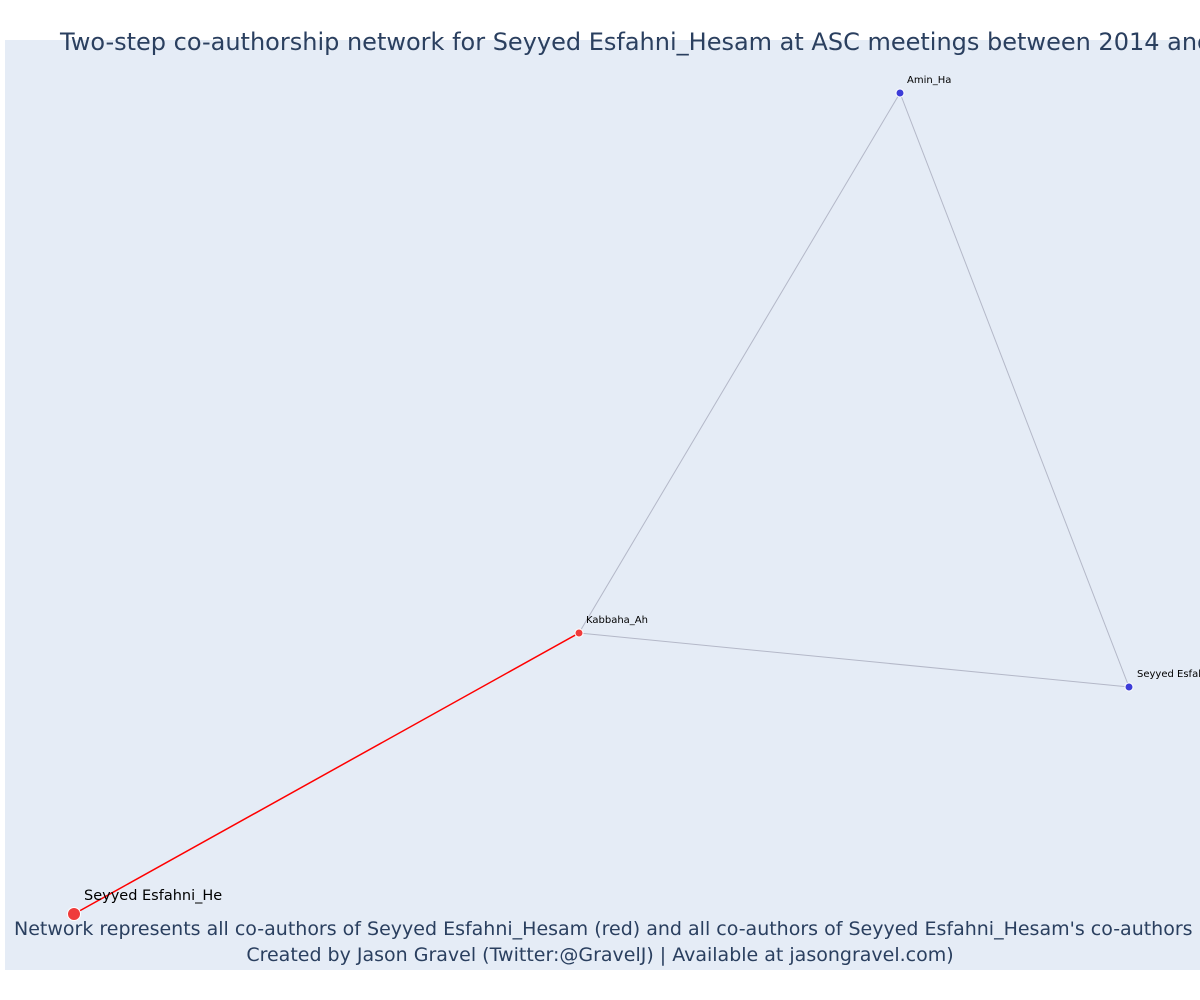  Describe the element at coordinates (739, 363) in the screenshot. I see `edge-kabbaha-amin` at that location.